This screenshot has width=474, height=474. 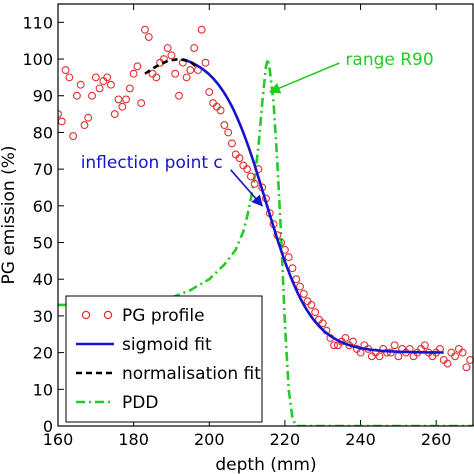 What do you see at coordinates (43, 316) in the screenshot?
I see `y-tick-label: 30` at bounding box center [43, 316].